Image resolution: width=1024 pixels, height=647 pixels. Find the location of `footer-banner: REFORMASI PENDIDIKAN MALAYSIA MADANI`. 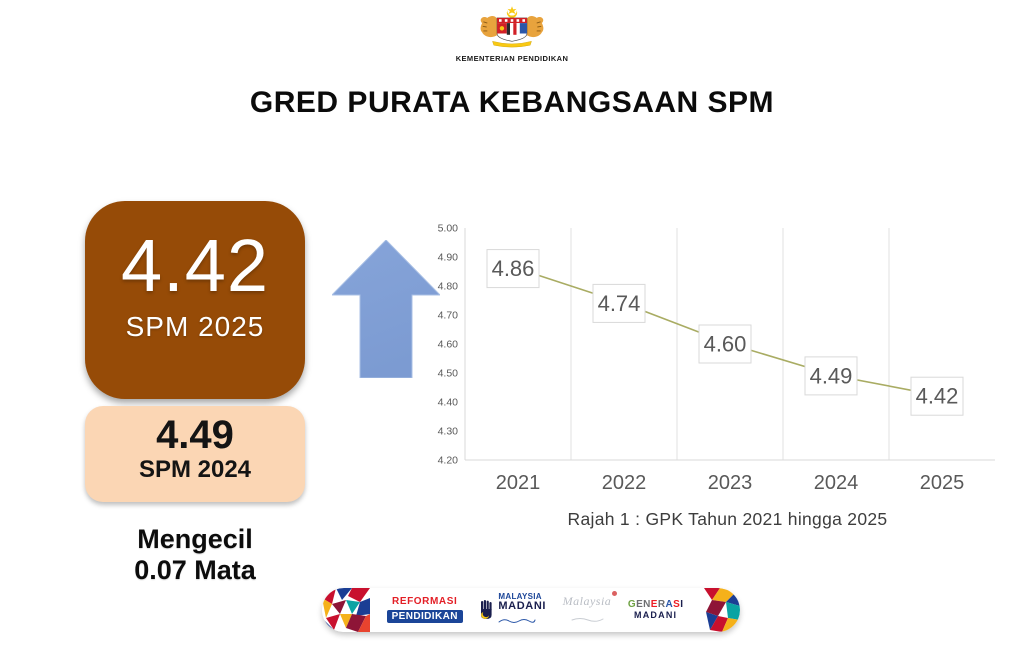

footer-banner: REFORMASI PENDIDIKAN MALAYSIA MADANI is located at coordinates (531, 610).